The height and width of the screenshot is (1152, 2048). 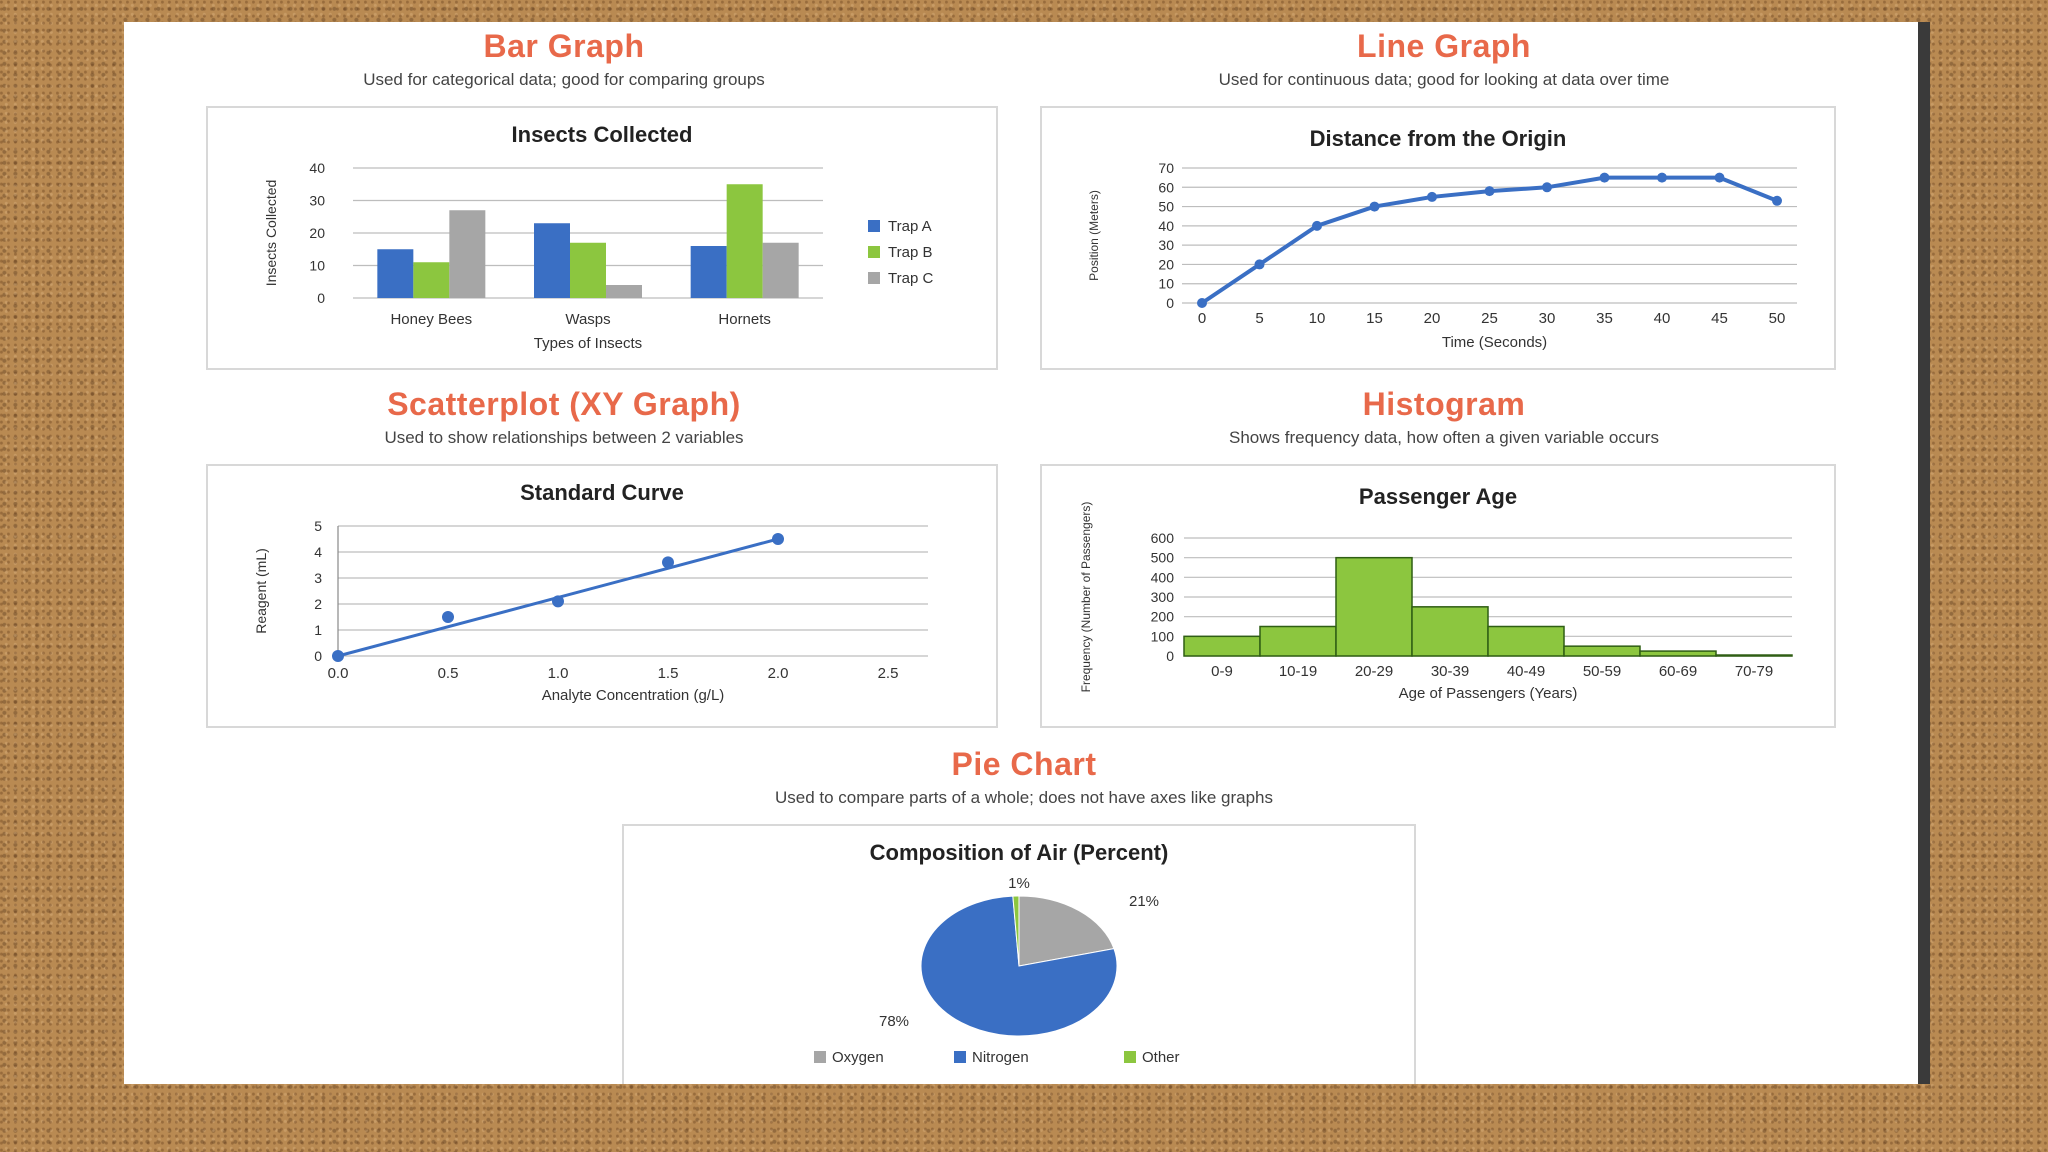 I want to click on pie-slice-nitrogen, so click(x=1019, y=966).